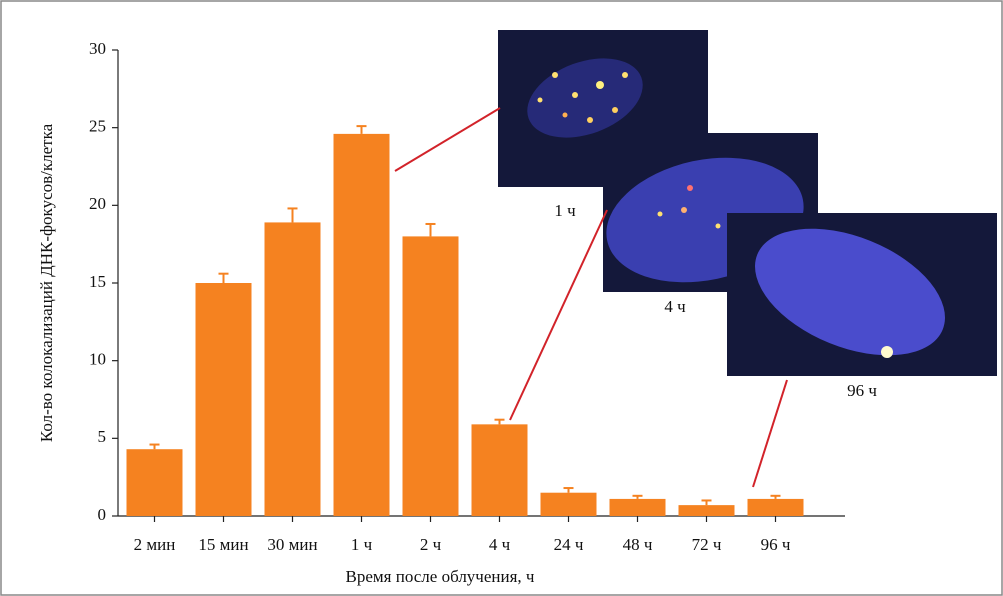 The height and width of the screenshot is (596, 1003). I want to click on x-tick-label: 15 мин, so click(223, 544).